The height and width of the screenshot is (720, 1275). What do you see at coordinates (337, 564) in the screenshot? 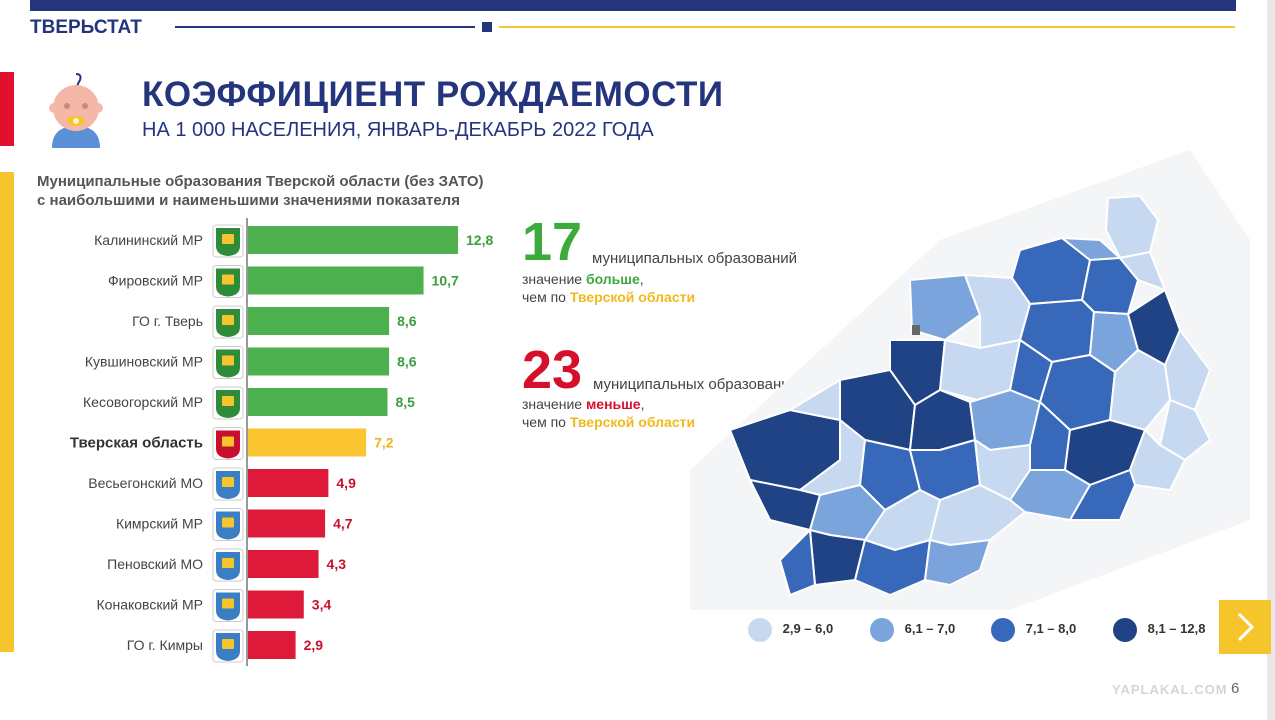
I see `value-label: 4,3` at bounding box center [337, 564].